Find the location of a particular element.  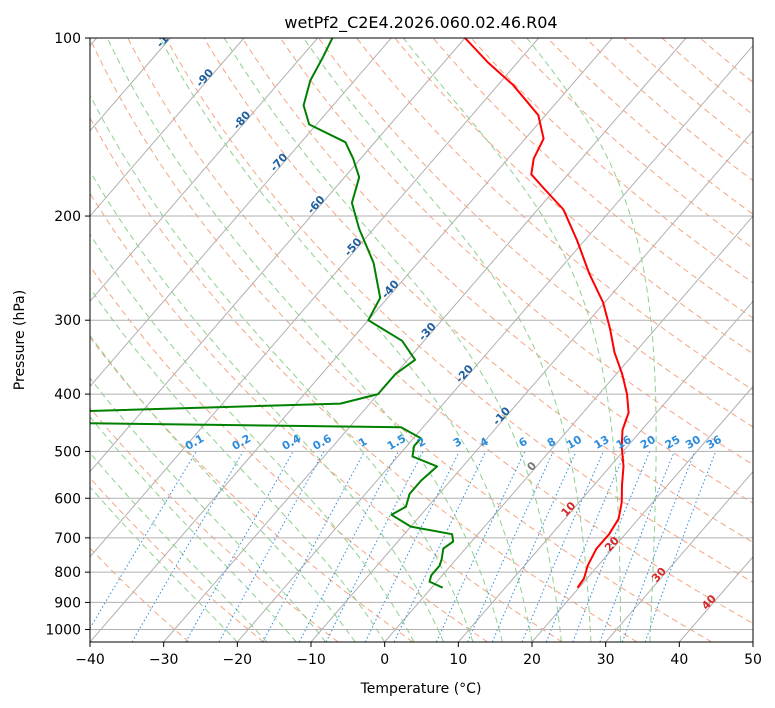

mixing-ratio-label: 30 is located at coordinates (693, 442).